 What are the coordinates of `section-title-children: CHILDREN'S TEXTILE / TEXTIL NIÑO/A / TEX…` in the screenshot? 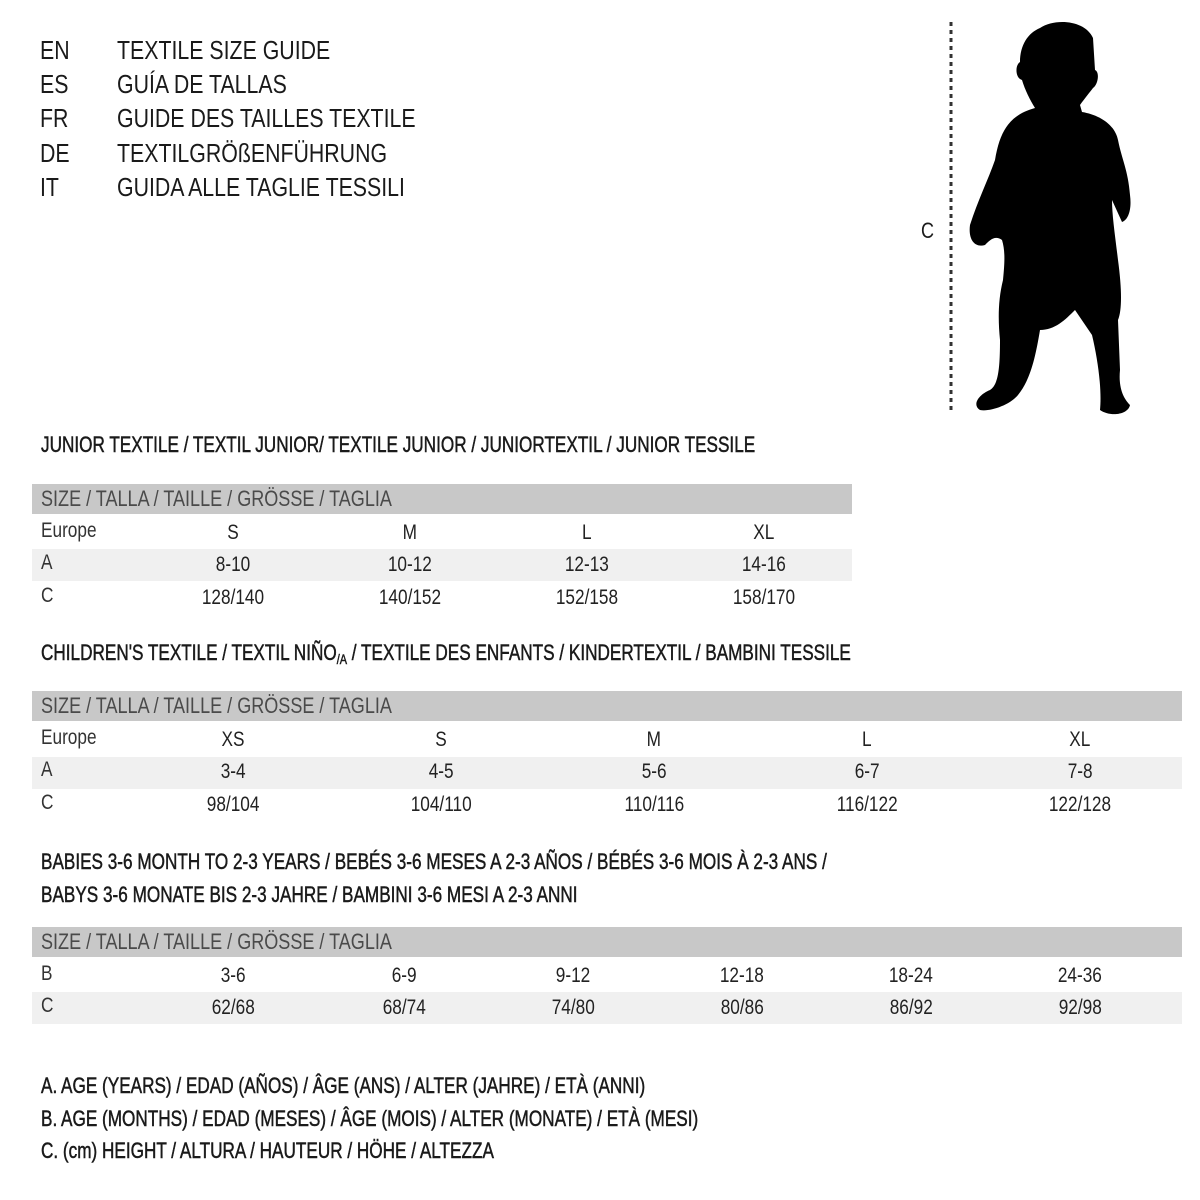 It's located at (446, 654).